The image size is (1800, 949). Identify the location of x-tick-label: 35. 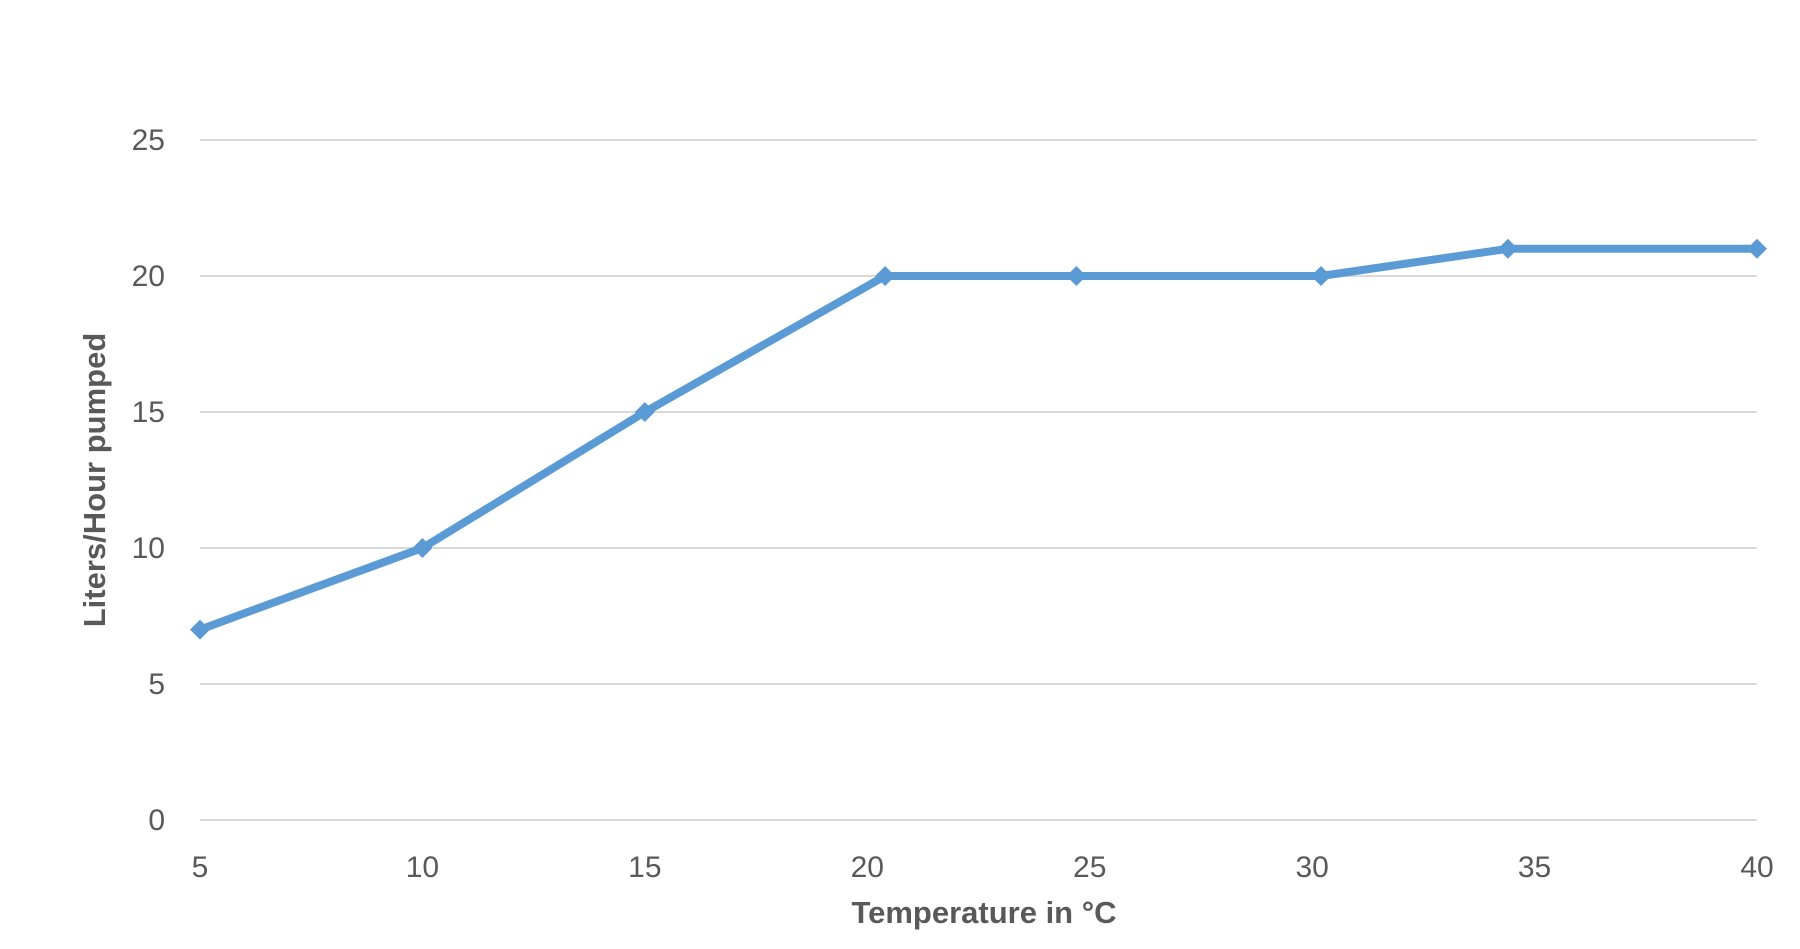
(1534, 867).